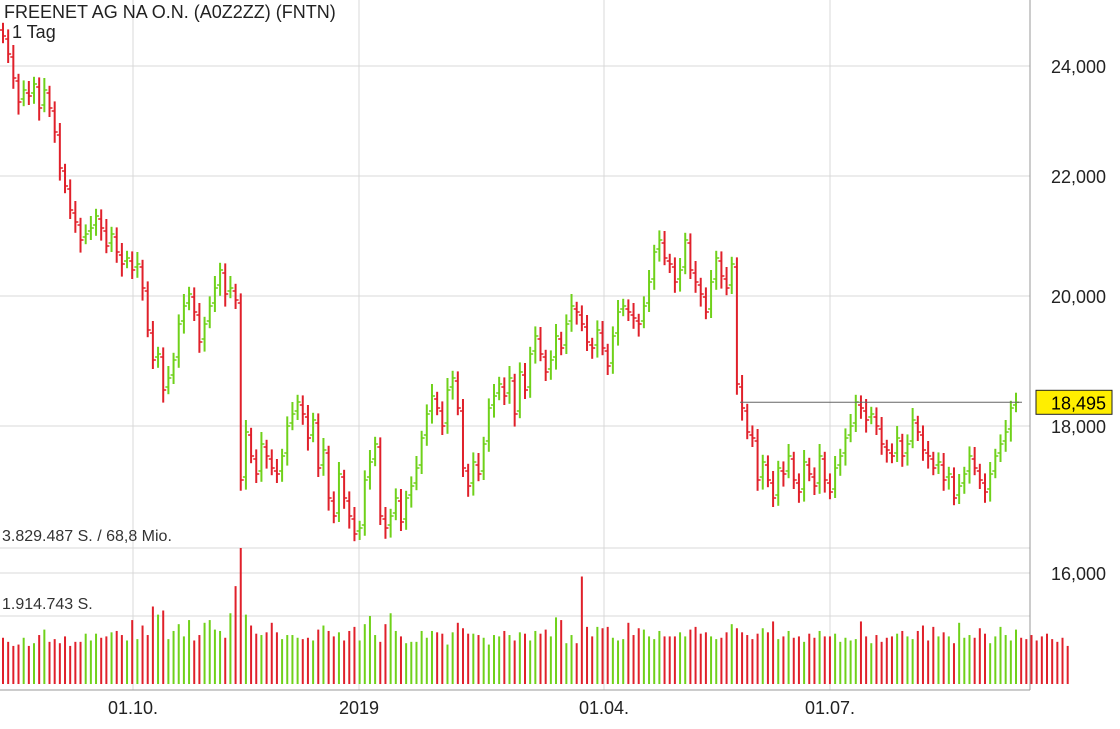 The width and height of the screenshot is (1120, 729). I want to click on chart-interval: 1 Tag, so click(34, 32).